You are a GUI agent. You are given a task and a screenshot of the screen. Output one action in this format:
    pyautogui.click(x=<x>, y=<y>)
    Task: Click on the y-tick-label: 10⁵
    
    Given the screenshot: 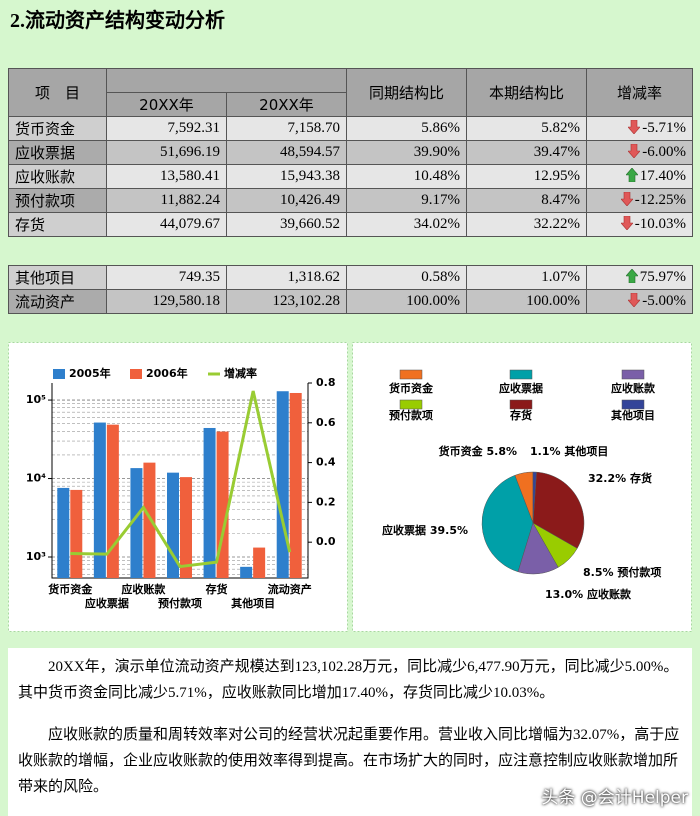 What is the action you would take?
    pyautogui.click(x=36, y=399)
    